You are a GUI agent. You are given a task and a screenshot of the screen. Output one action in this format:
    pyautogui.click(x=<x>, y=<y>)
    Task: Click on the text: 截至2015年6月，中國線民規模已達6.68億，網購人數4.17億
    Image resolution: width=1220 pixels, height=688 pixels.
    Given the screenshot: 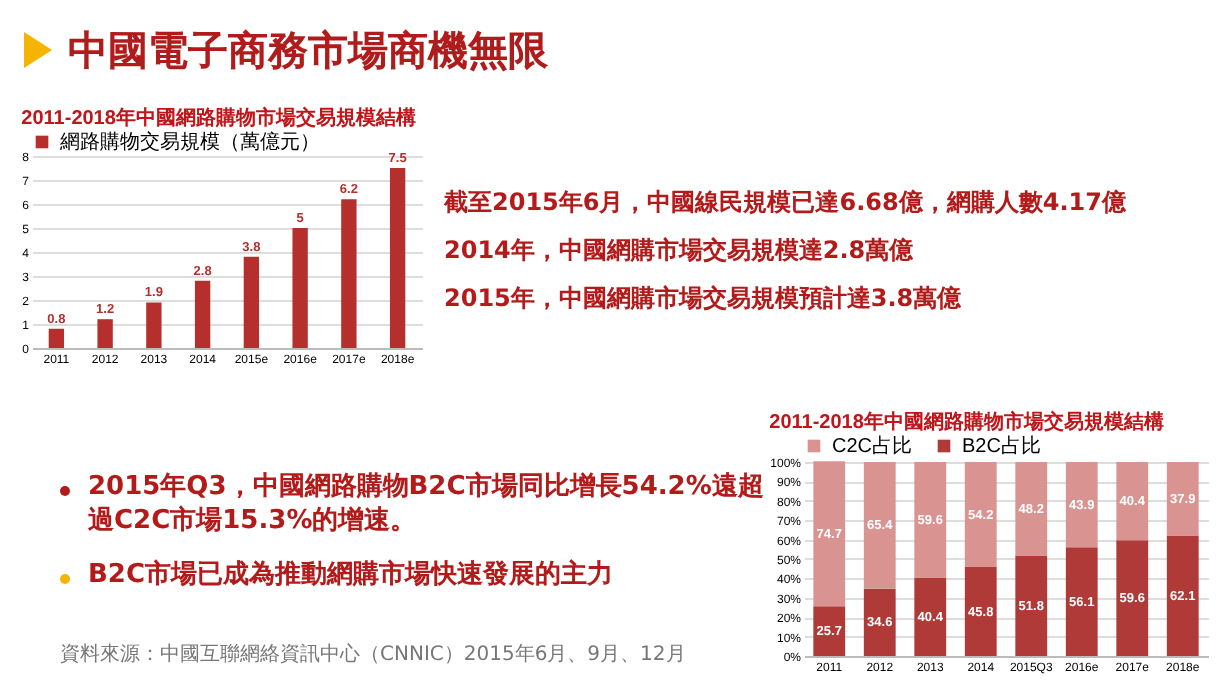 What is the action you would take?
    pyautogui.click(x=786, y=204)
    